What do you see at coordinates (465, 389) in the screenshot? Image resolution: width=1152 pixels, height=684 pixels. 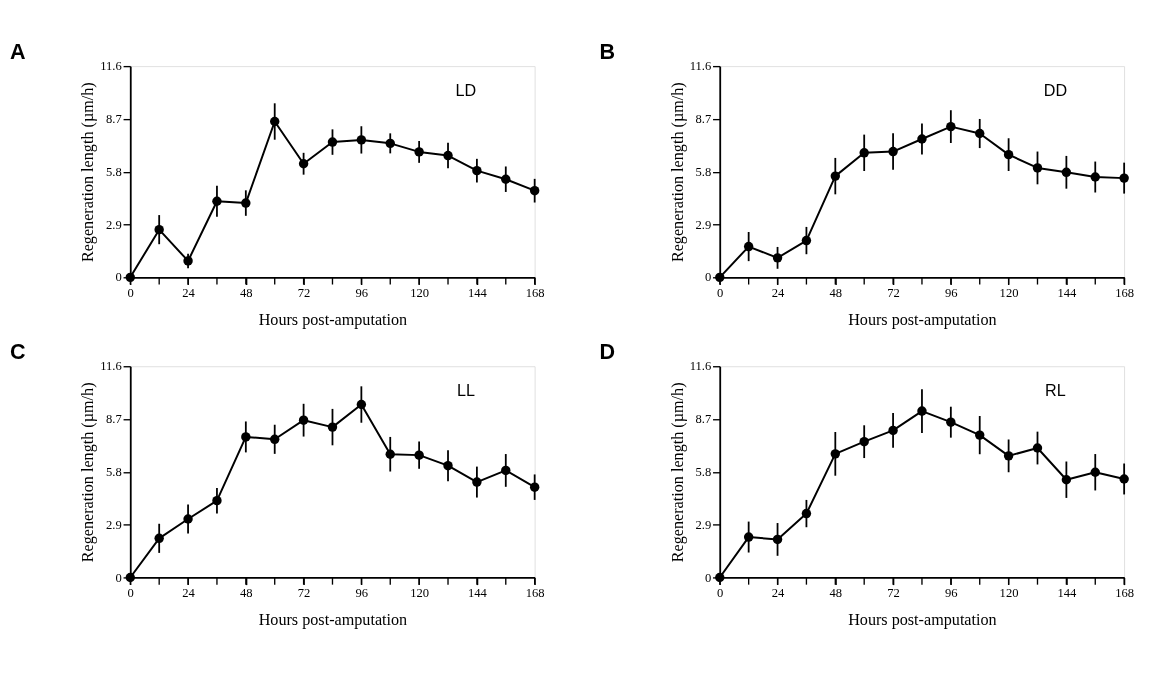 I see `annotation: LL` at bounding box center [465, 389].